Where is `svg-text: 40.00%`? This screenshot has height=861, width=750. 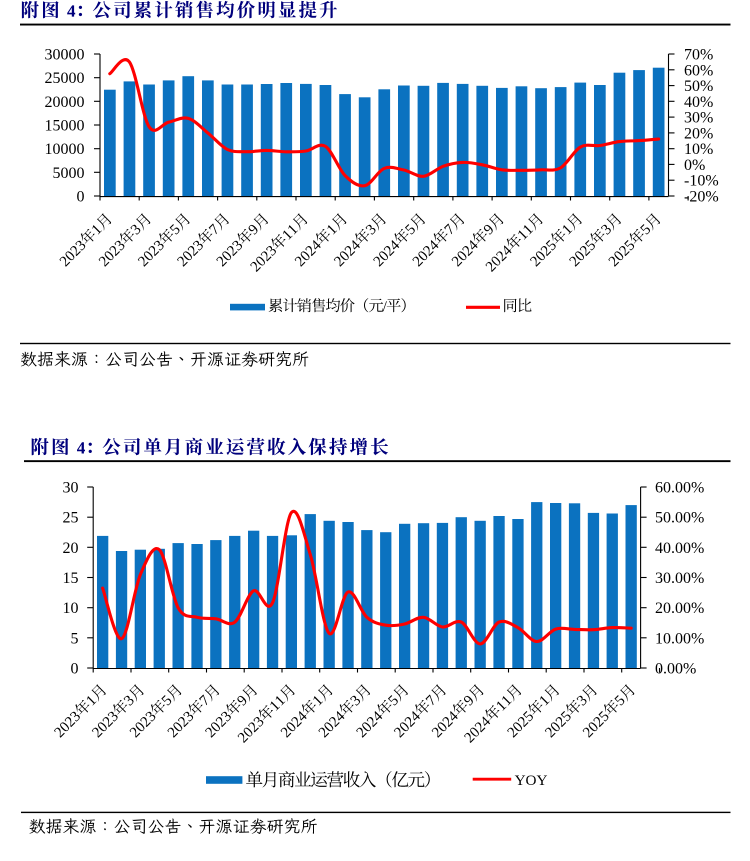
svg-text: 40.00% is located at coordinates (679, 548).